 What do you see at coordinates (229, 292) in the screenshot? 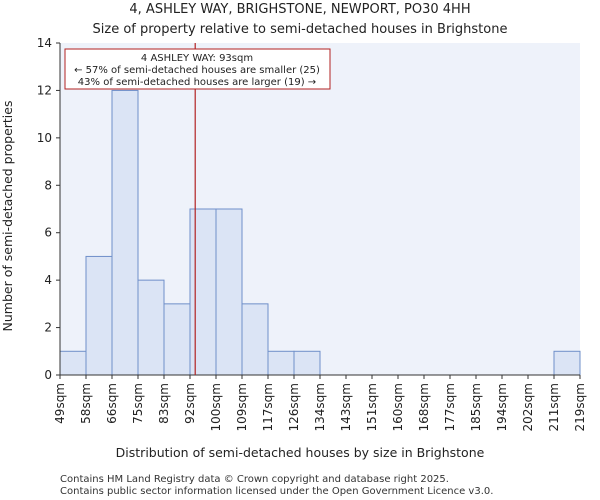
I see `bar-100sqm` at bounding box center [229, 292].